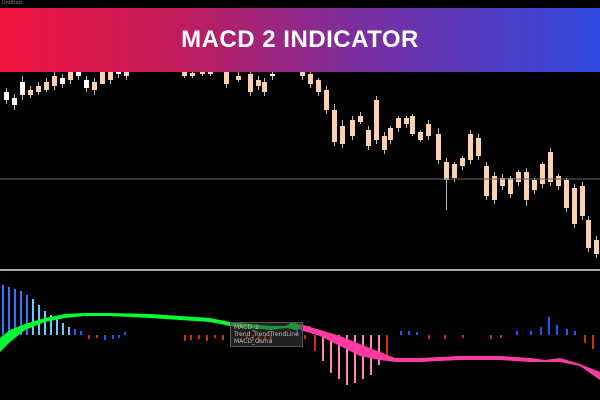 This screenshot has height=400, width=600. Describe the element at coordinates (246, 327) in the screenshot. I see `indicator-label-line: MACD_2` at that location.